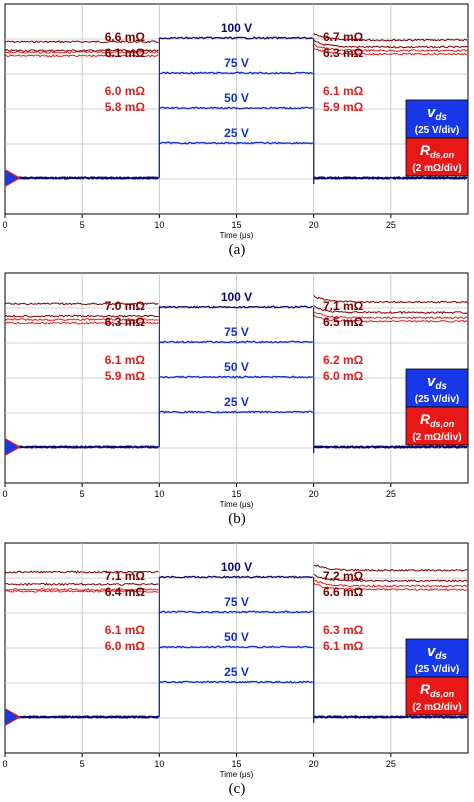 The height and width of the screenshot is (802, 474). Describe the element at coordinates (343, 322) in the screenshot. I see `rds-label-after: 6.5 mΩ` at that location.